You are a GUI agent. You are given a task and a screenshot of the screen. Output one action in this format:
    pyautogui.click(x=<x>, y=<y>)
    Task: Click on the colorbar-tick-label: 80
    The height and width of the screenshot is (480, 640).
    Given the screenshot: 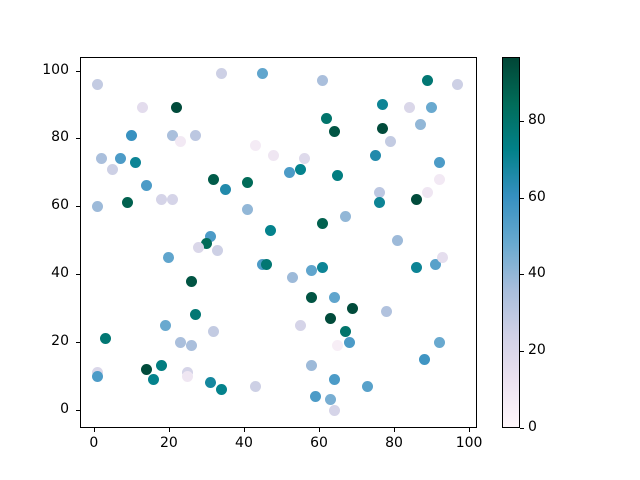 What is the action you would take?
    pyautogui.click(x=537, y=119)
    